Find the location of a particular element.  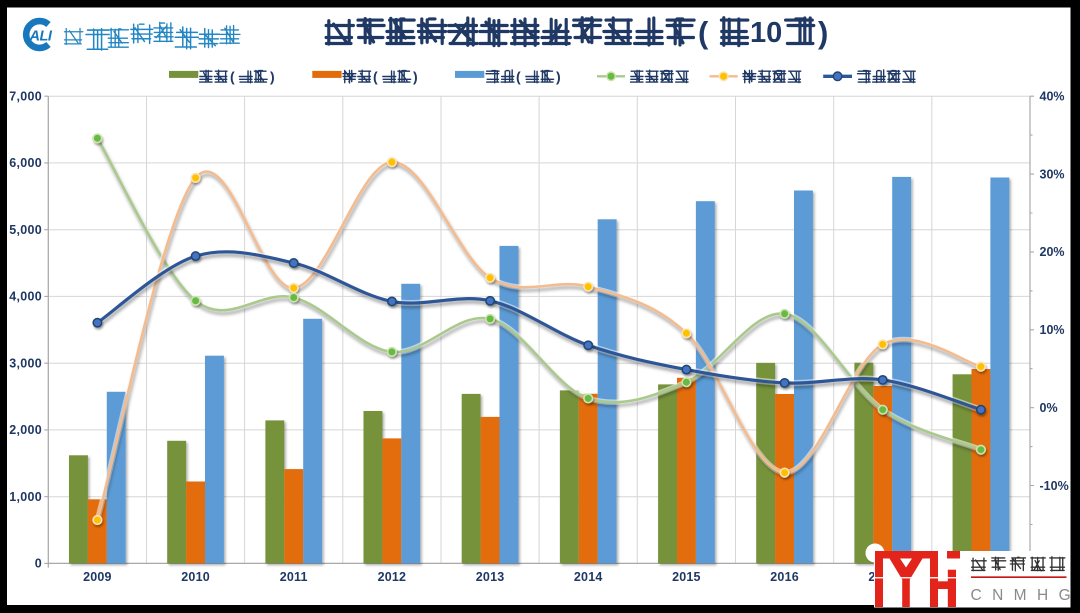

svg-text: 2012 is located at coordinates (392, 577).